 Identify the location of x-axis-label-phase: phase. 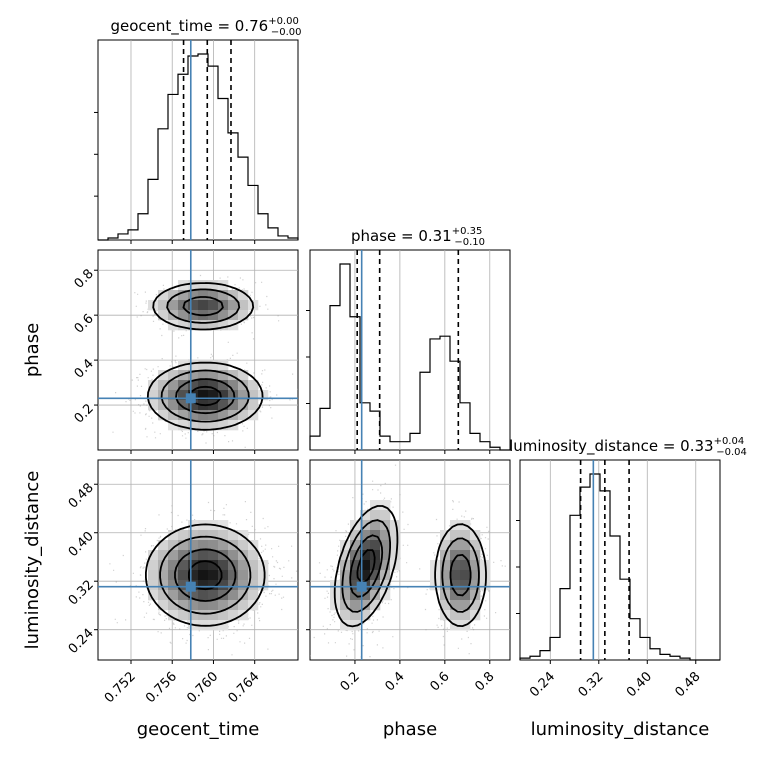
(410, 729).